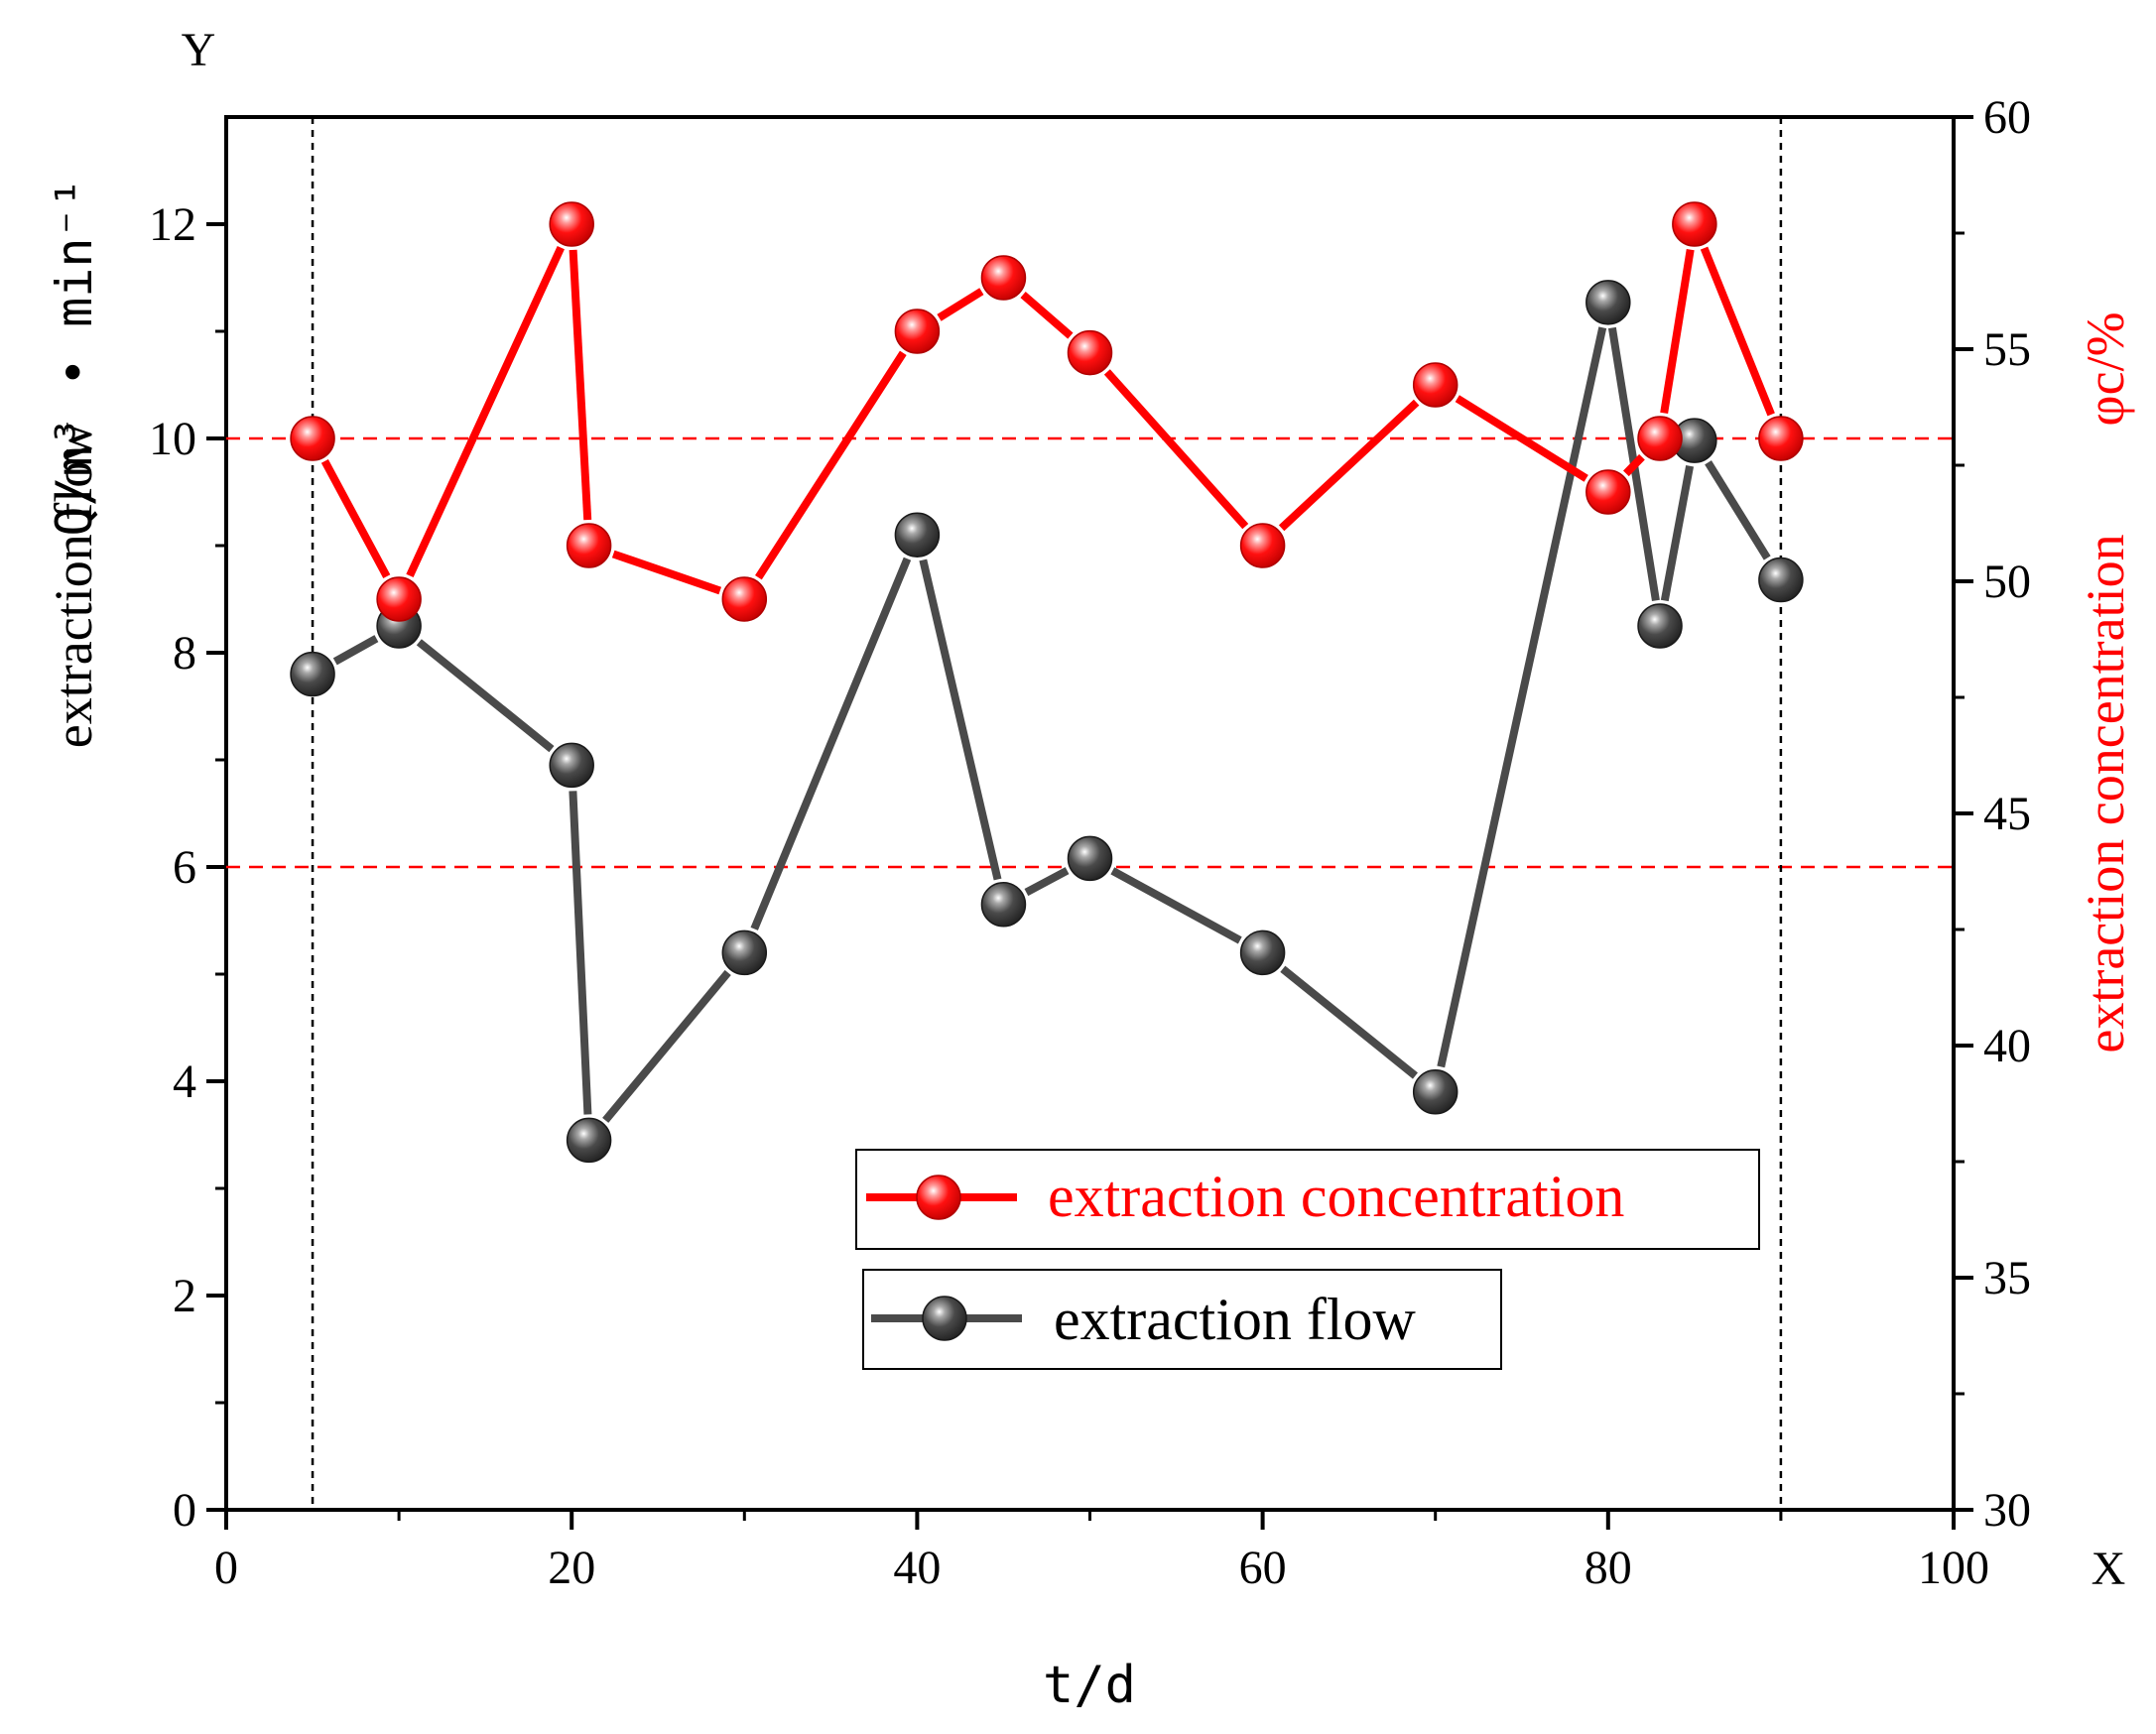  What do you see at coordinates (2007, 117) in the screenshot?
I see `y-right-tick-label: 60` at bounding box center [2007, 117].